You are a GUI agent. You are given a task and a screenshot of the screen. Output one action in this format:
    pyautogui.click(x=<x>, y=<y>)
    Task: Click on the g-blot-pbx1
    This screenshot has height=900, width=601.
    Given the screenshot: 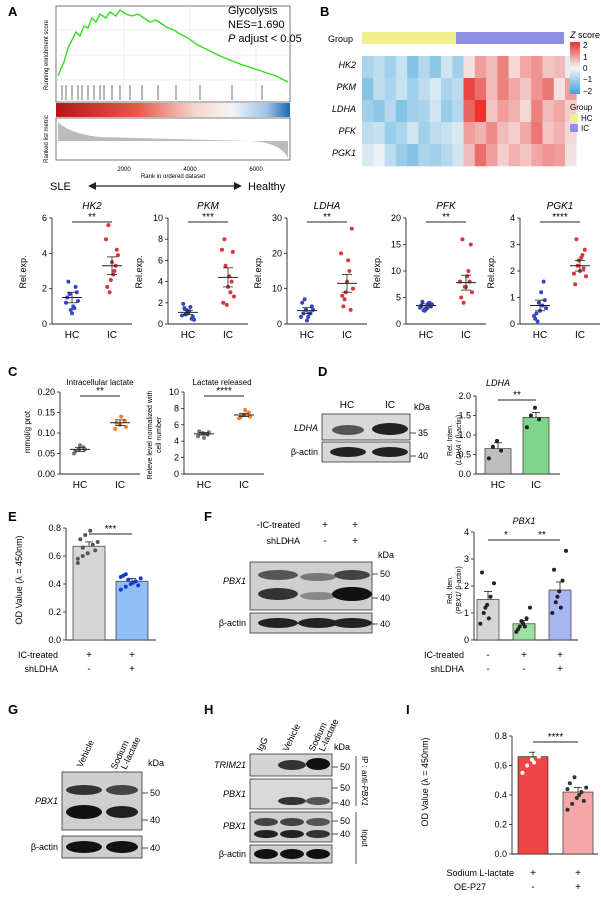 What is the action you would take?
    pyautogui.click(x=102, y=801)
    